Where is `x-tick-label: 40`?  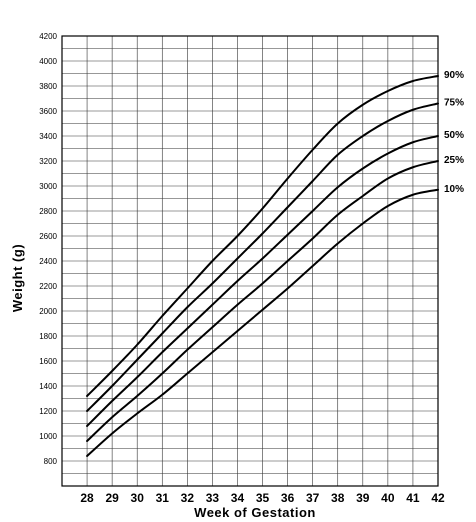
x-tick-label: 40 is located at coordinates (388, 498).